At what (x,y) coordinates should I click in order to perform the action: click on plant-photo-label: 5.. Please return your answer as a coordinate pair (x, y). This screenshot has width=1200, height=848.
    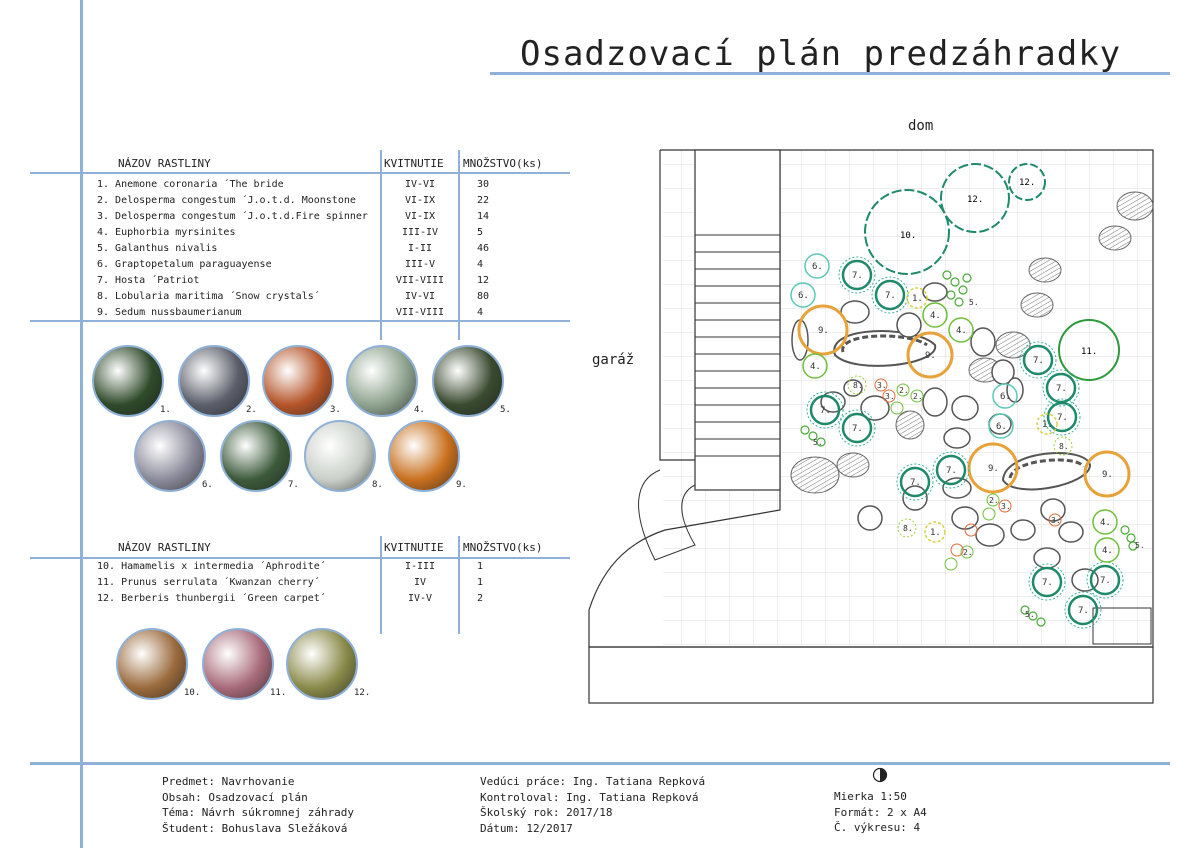
    Looking at the image, I should click on (505, 410).